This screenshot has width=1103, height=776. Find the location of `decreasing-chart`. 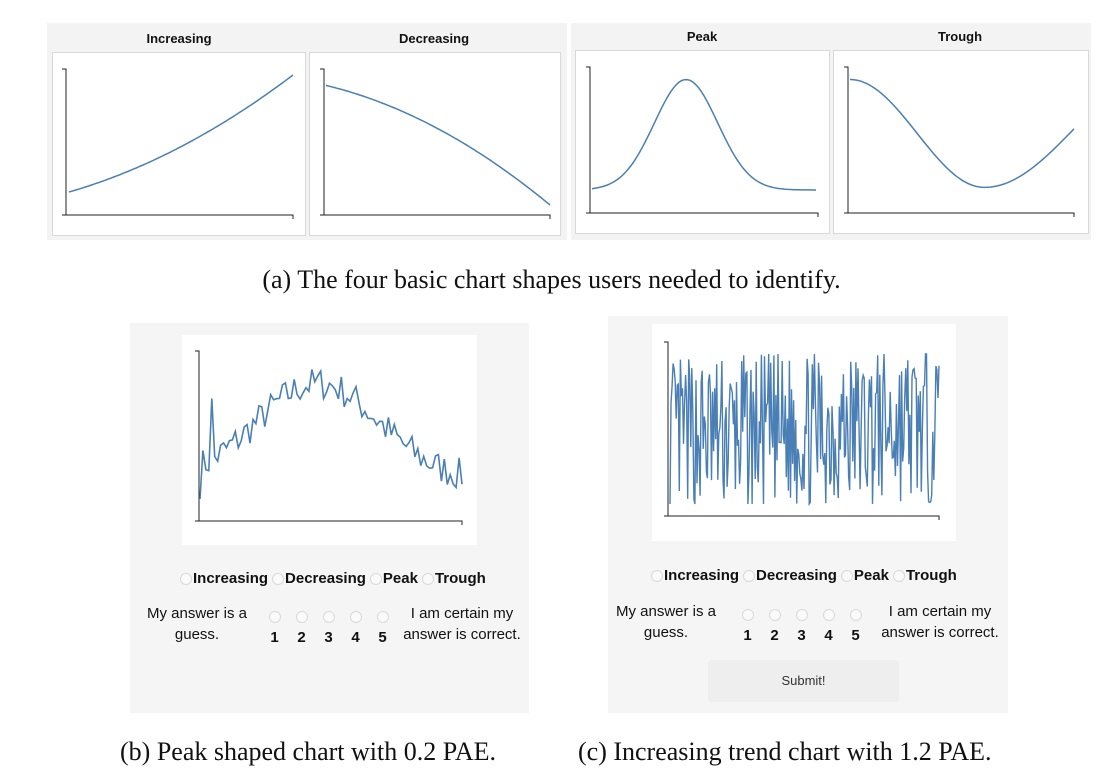

decreasing-chart is located at coordinates (435, 144).